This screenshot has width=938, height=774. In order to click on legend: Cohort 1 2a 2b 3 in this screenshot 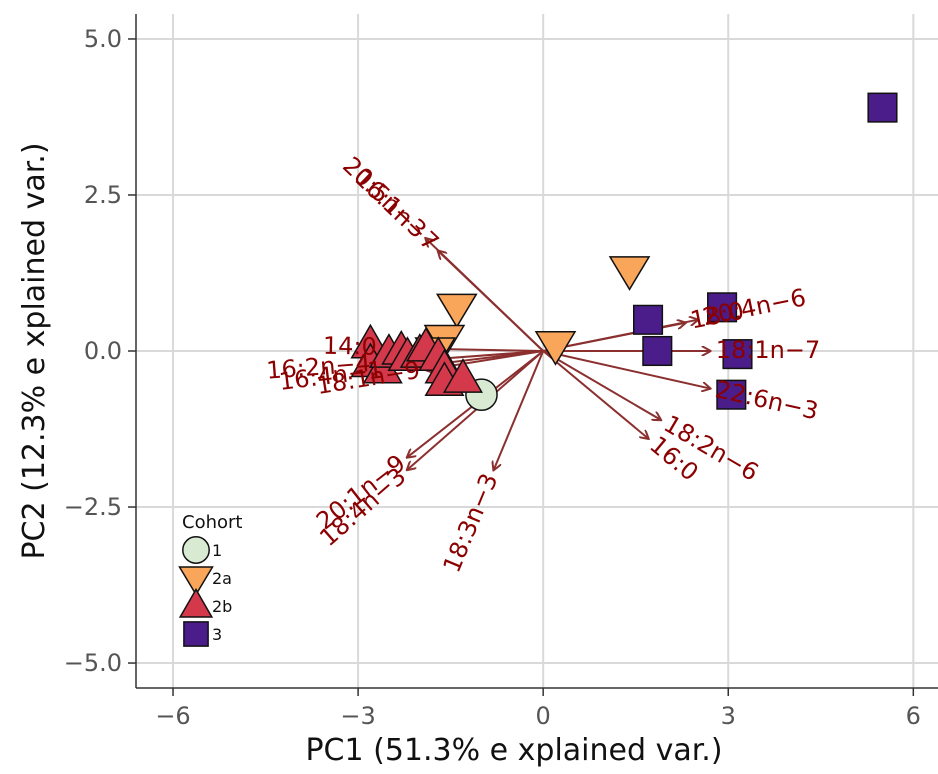, I will do `click(210, 579)`.